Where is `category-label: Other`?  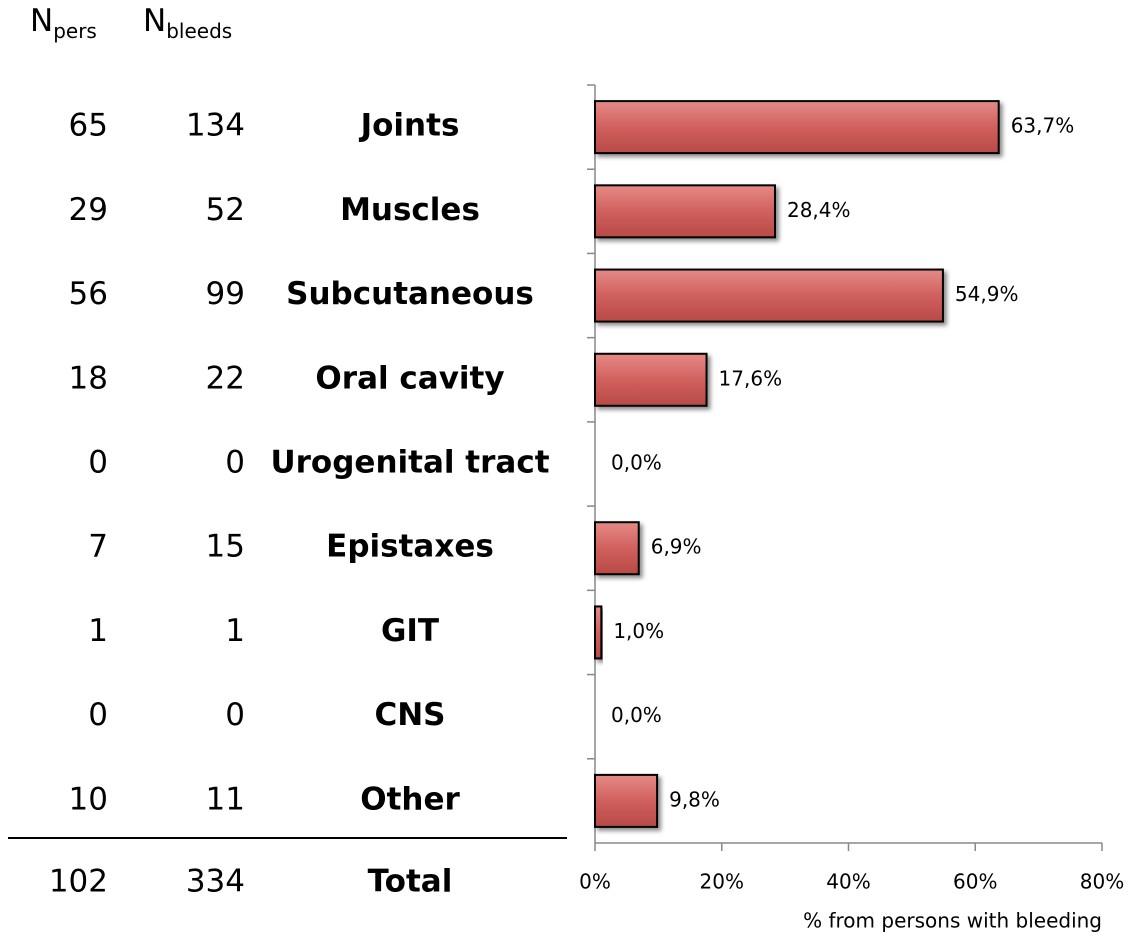 category-label: Other is located at coordinates (410, 799).